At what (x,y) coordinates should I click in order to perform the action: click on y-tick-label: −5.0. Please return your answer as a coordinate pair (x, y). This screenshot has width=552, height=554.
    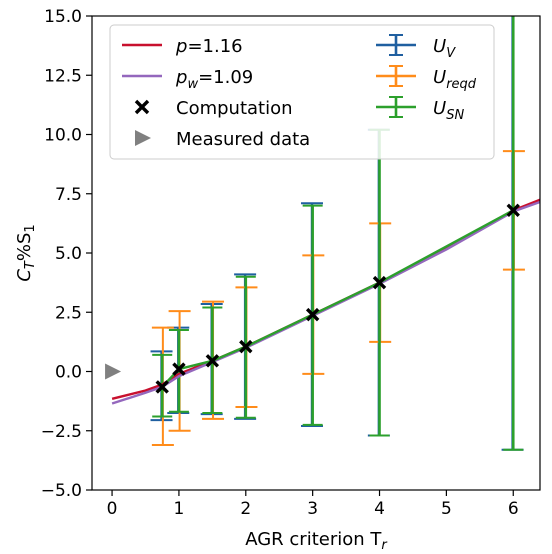
    Looking at the image, I should click on (61, 491).